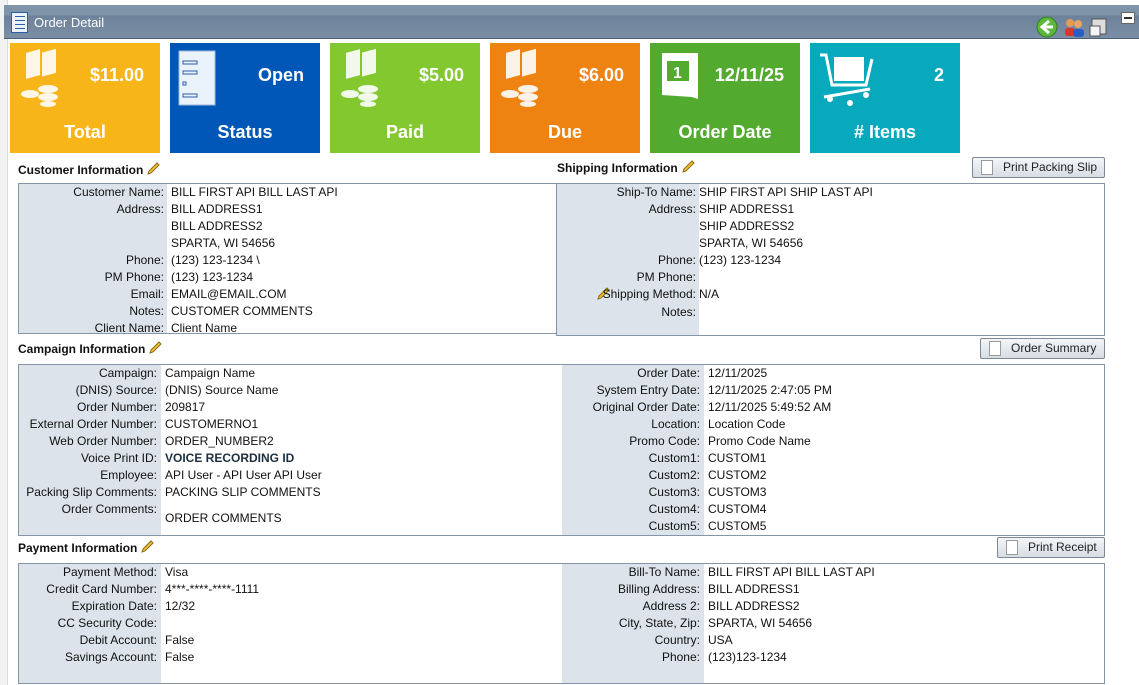 Image resolution: width=1139 pixels, height=685 pixels. I want to click on field-label: Savings Account:, so click(110, 657).